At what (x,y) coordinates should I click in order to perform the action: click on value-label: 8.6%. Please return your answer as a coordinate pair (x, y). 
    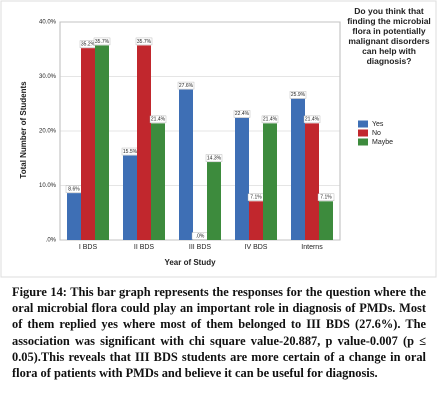
    Looking at the image, I should click on (74, 189).